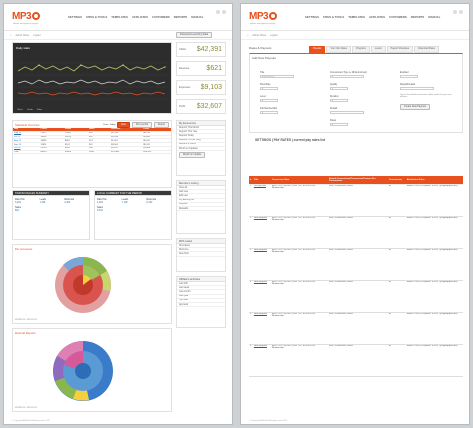  What do you see at coordinates (201, 192) in the screenshot?
I see `list-item: Add new` at bounding box center [201, 192].